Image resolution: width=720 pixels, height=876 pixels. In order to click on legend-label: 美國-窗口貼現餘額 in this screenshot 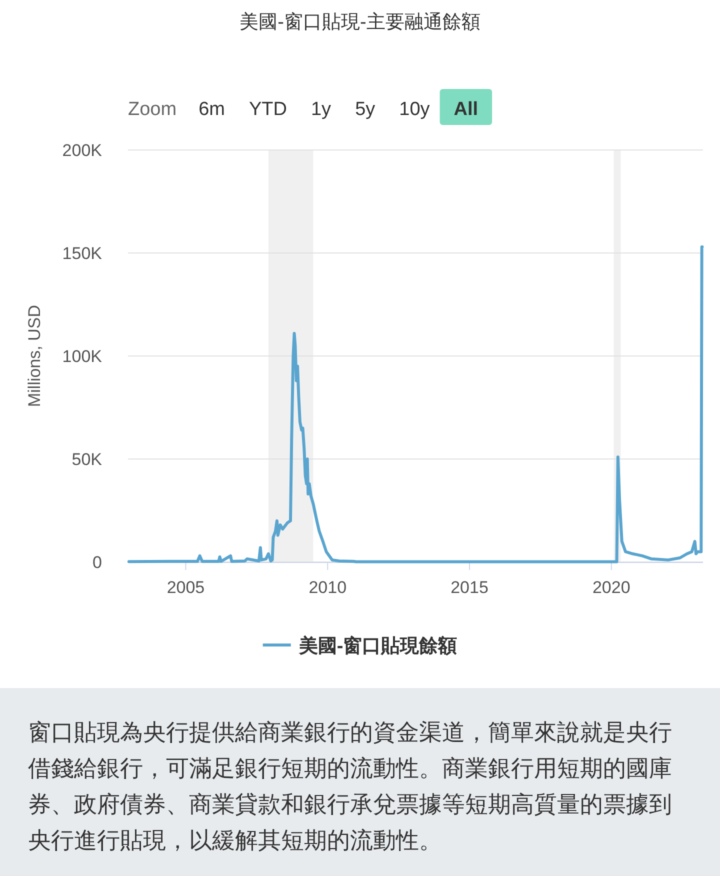, I will do `click(378, 646)`.